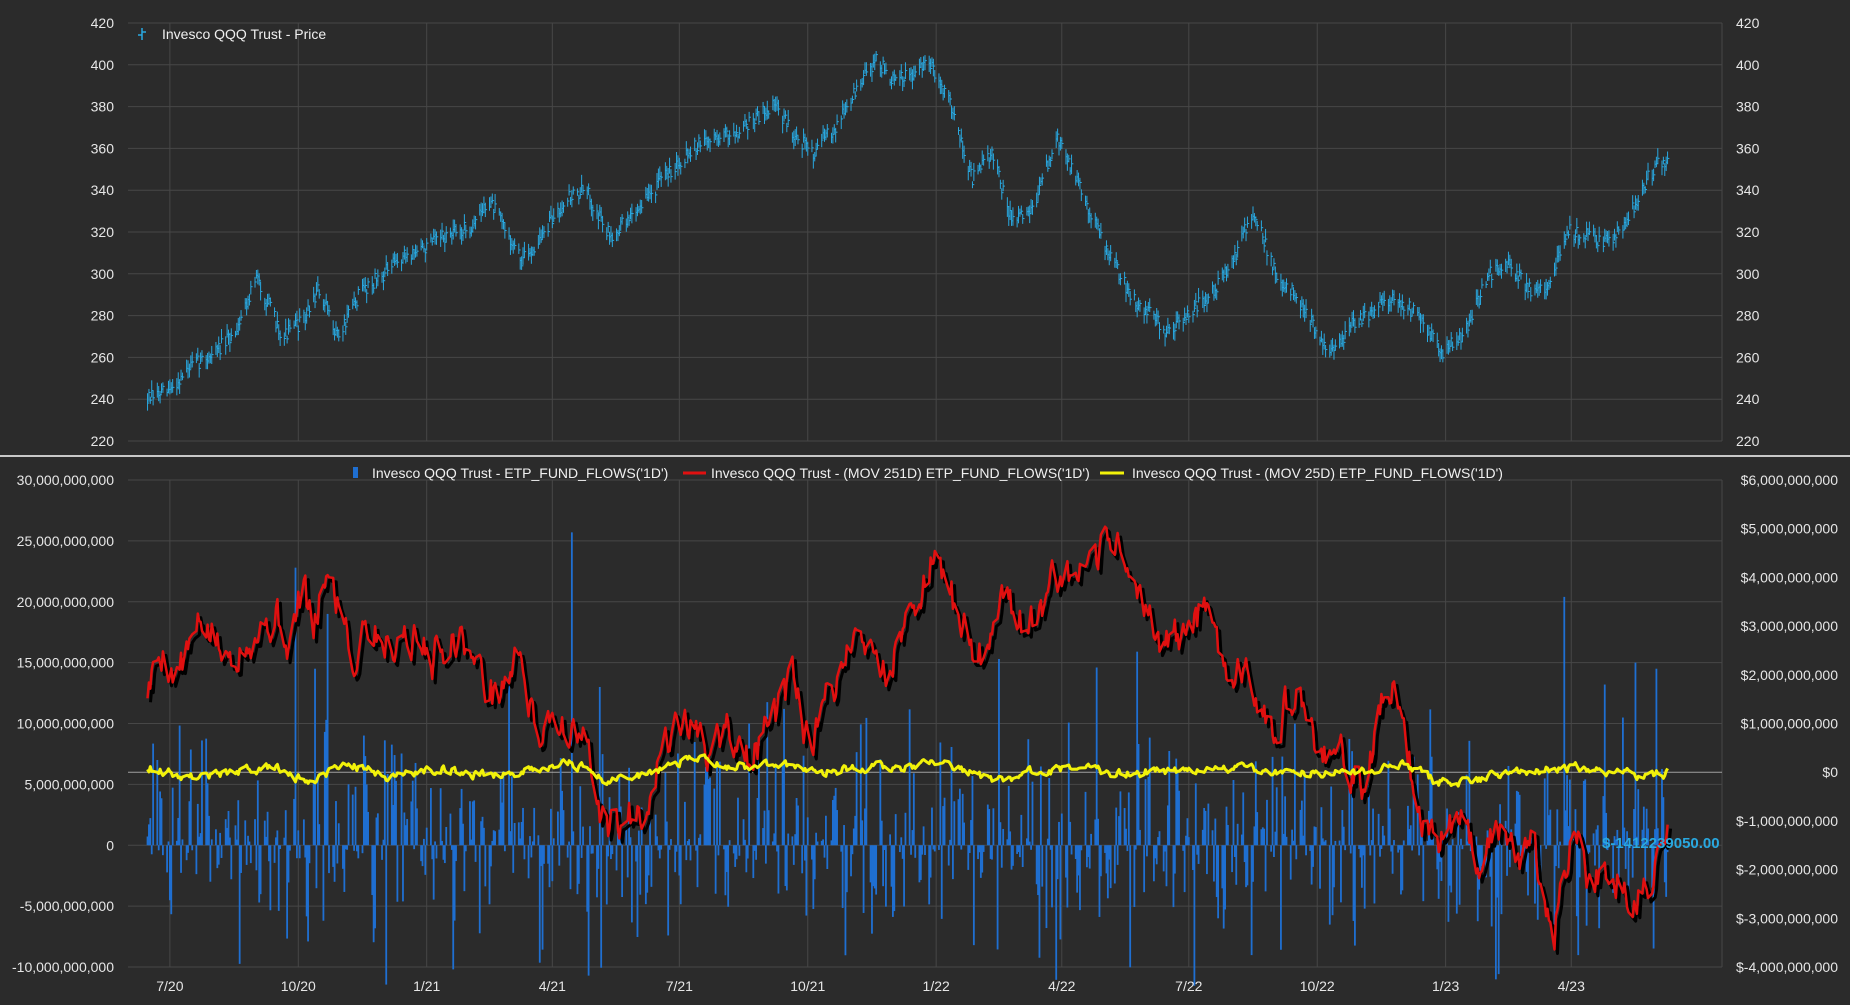  I want to click on y-left-tick-label: 0, so click(110, 845).